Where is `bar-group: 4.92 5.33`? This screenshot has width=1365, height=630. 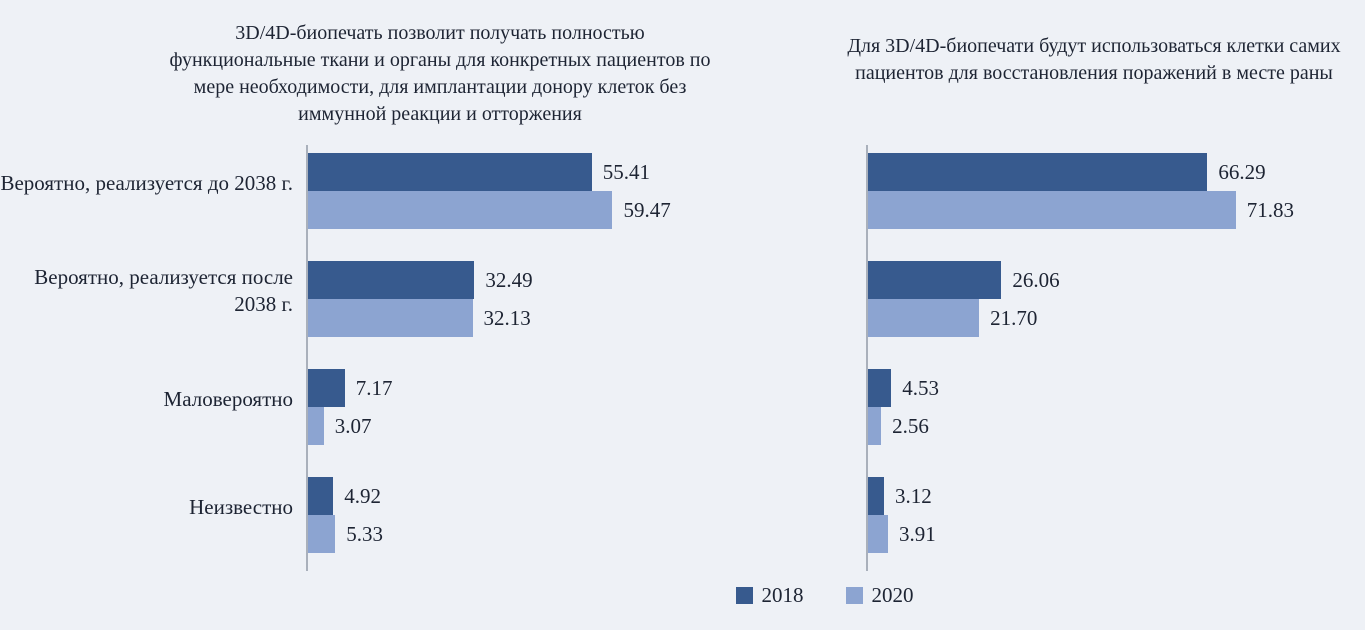 bar-group: 4.92 5.33 is located at coordinates (489, 515).